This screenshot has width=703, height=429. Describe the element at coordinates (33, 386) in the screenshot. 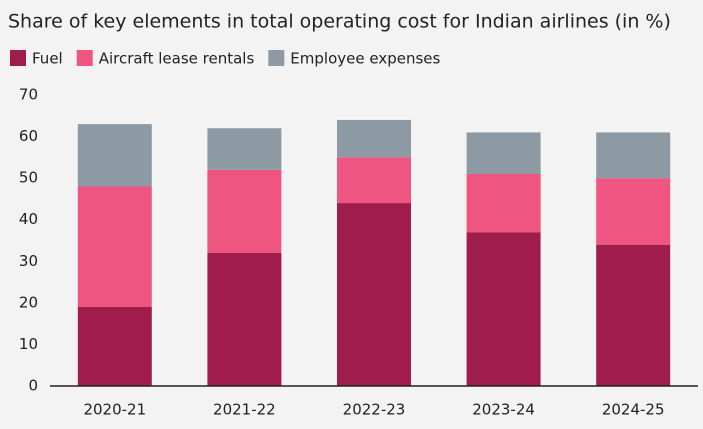

I see `y-tick-label: 0` at that location.